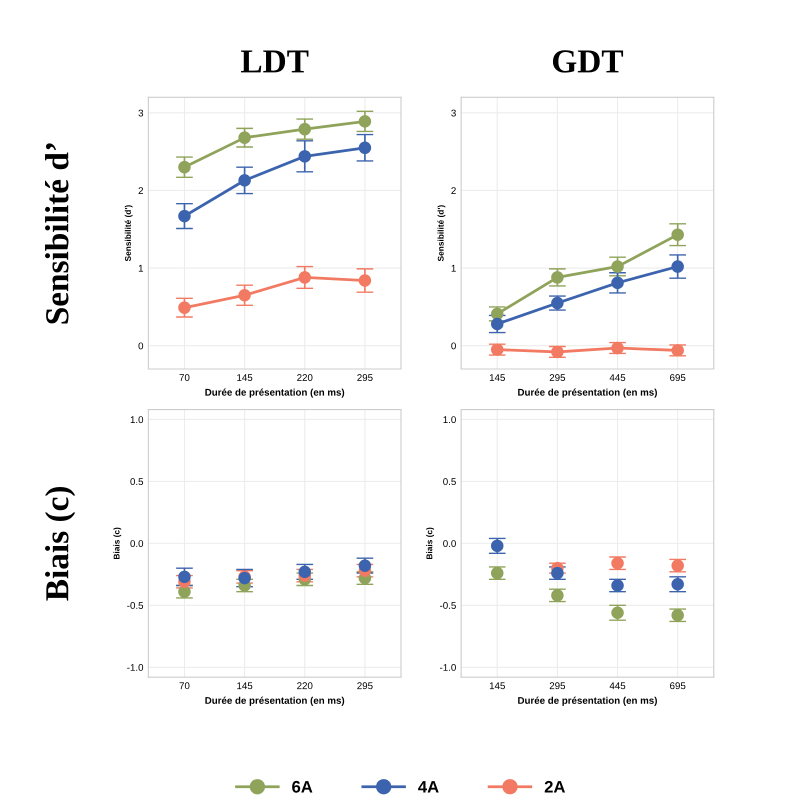 This screenshot has height=811, width=802. What do you see at coordinates (302, 786) in the screenshot?
I see `legend-label: 6A` at bounding box center [302, 786].